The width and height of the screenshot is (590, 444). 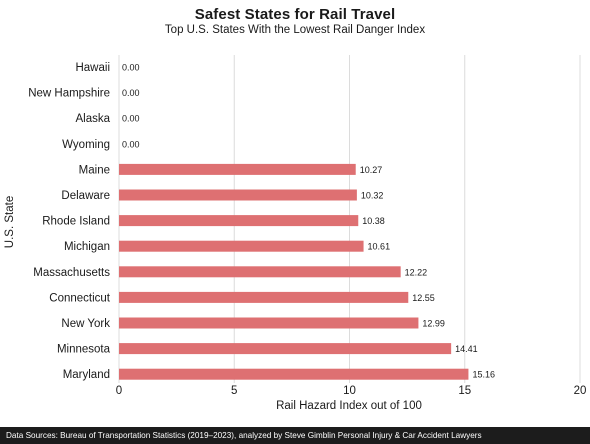 What do you see at coordinates (76, 222) in the screenshot?
I see `category-label: Rhode Island` at bounding box center [76, 222].